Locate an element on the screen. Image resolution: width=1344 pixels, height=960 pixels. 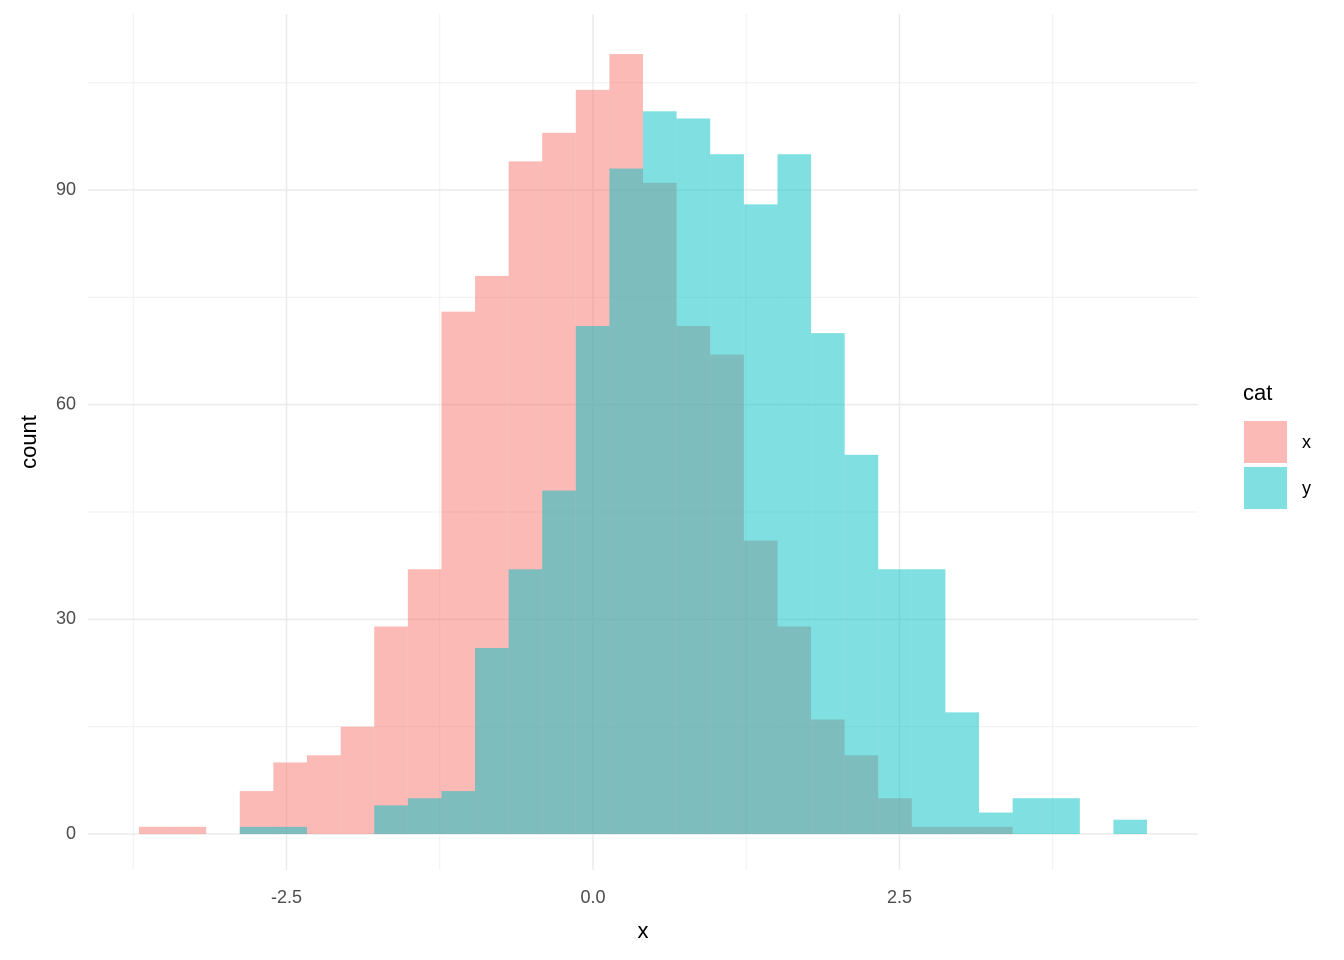
x-tick-label: 0.0 is located at coordinates (592, 897).